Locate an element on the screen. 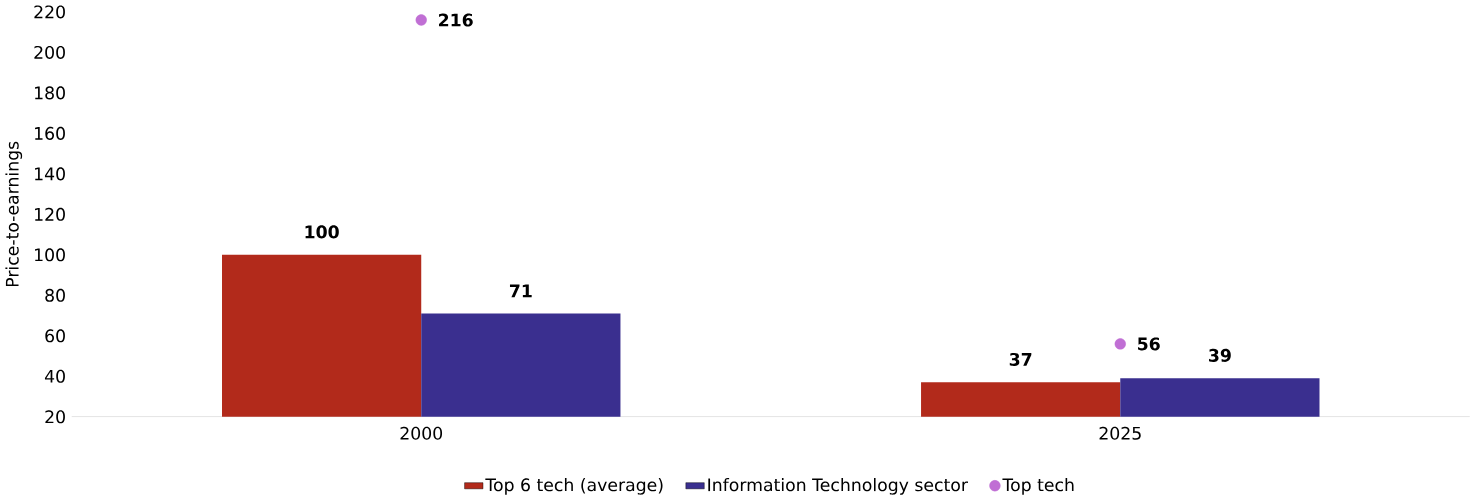 Image resolution: width=1470 pixels, height=498 pixels. legend-label: Top 6 tech (average) is located at coordinates (574, 486).